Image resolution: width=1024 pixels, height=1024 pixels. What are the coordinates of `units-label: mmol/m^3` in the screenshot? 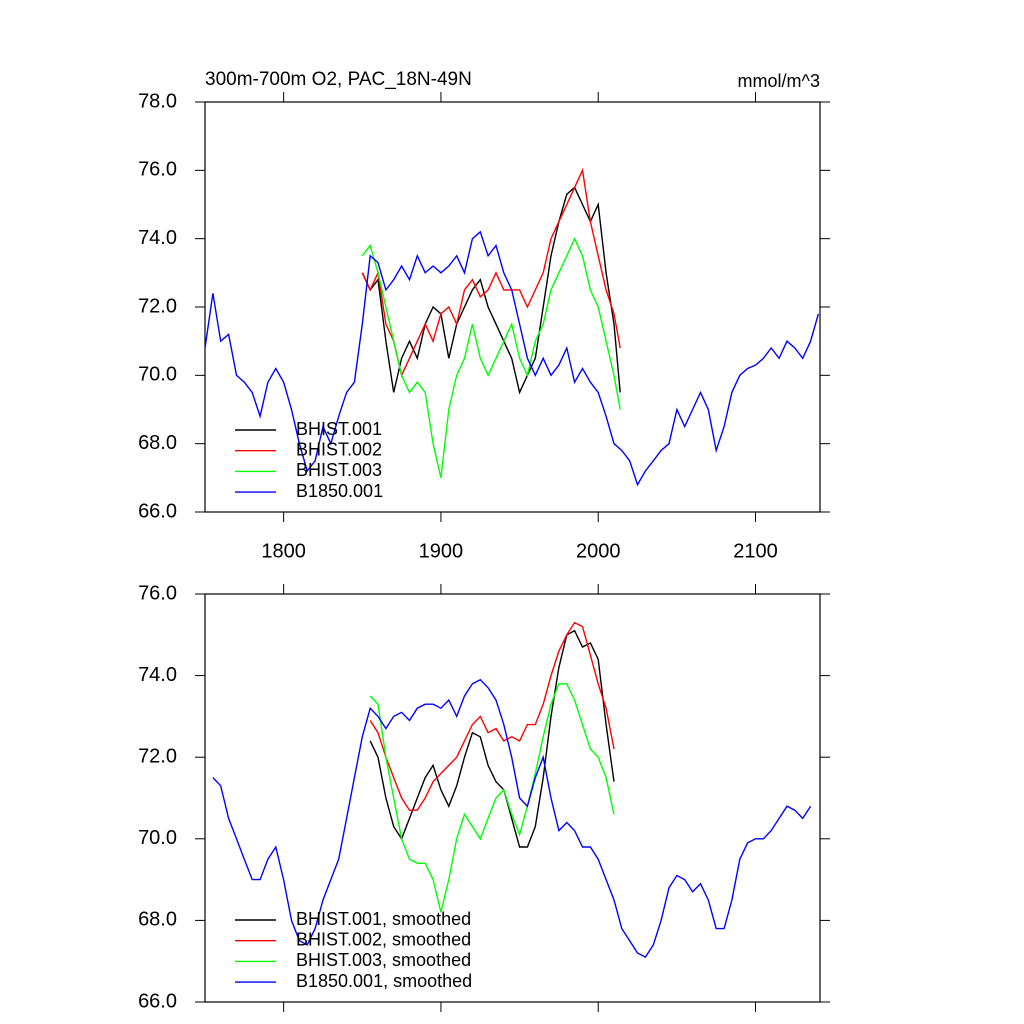 It's located at (779, 81).